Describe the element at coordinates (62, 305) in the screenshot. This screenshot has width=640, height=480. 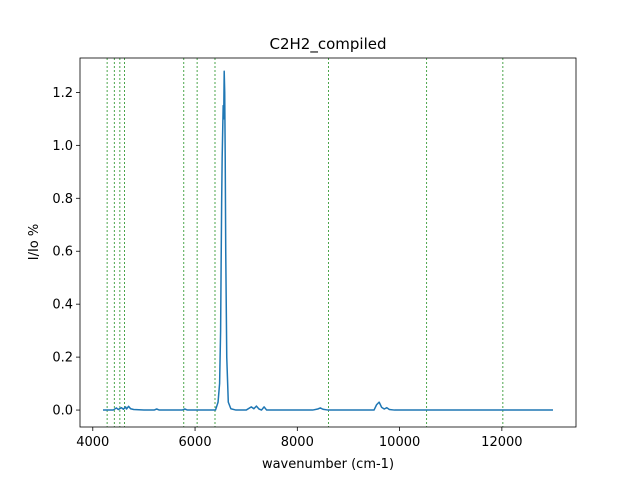
I see `y-tick-label: 0.4` at that location.